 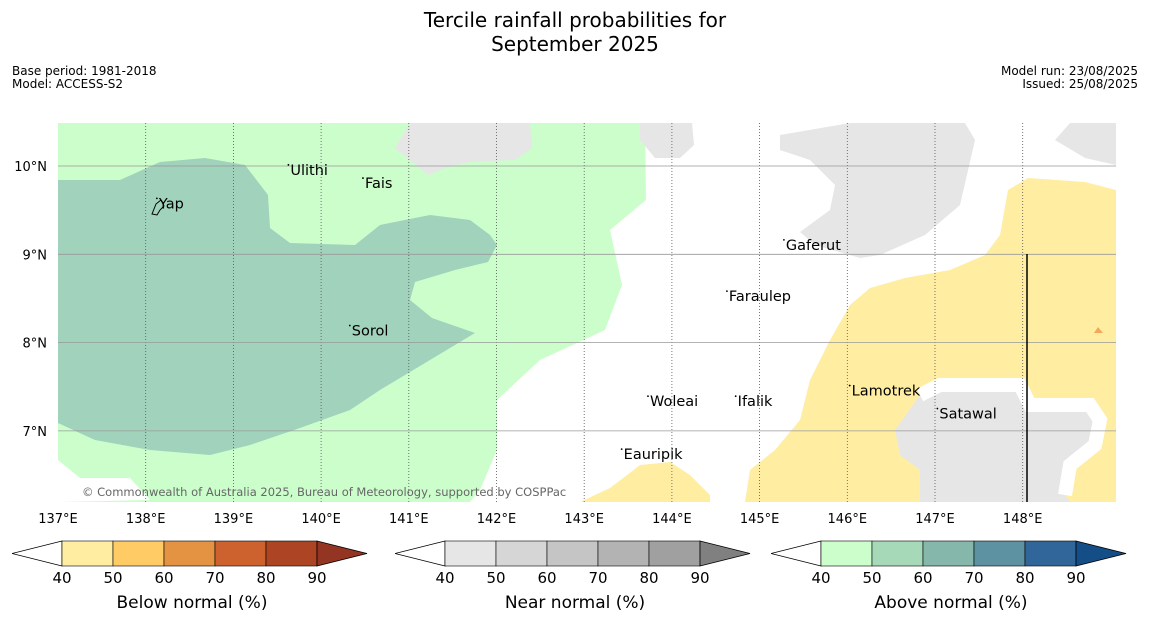 What do you see at coordinates (58, 519) in the screenshot?
I see `lon-tick-label: 137°E` at bounding box center [58, 519].